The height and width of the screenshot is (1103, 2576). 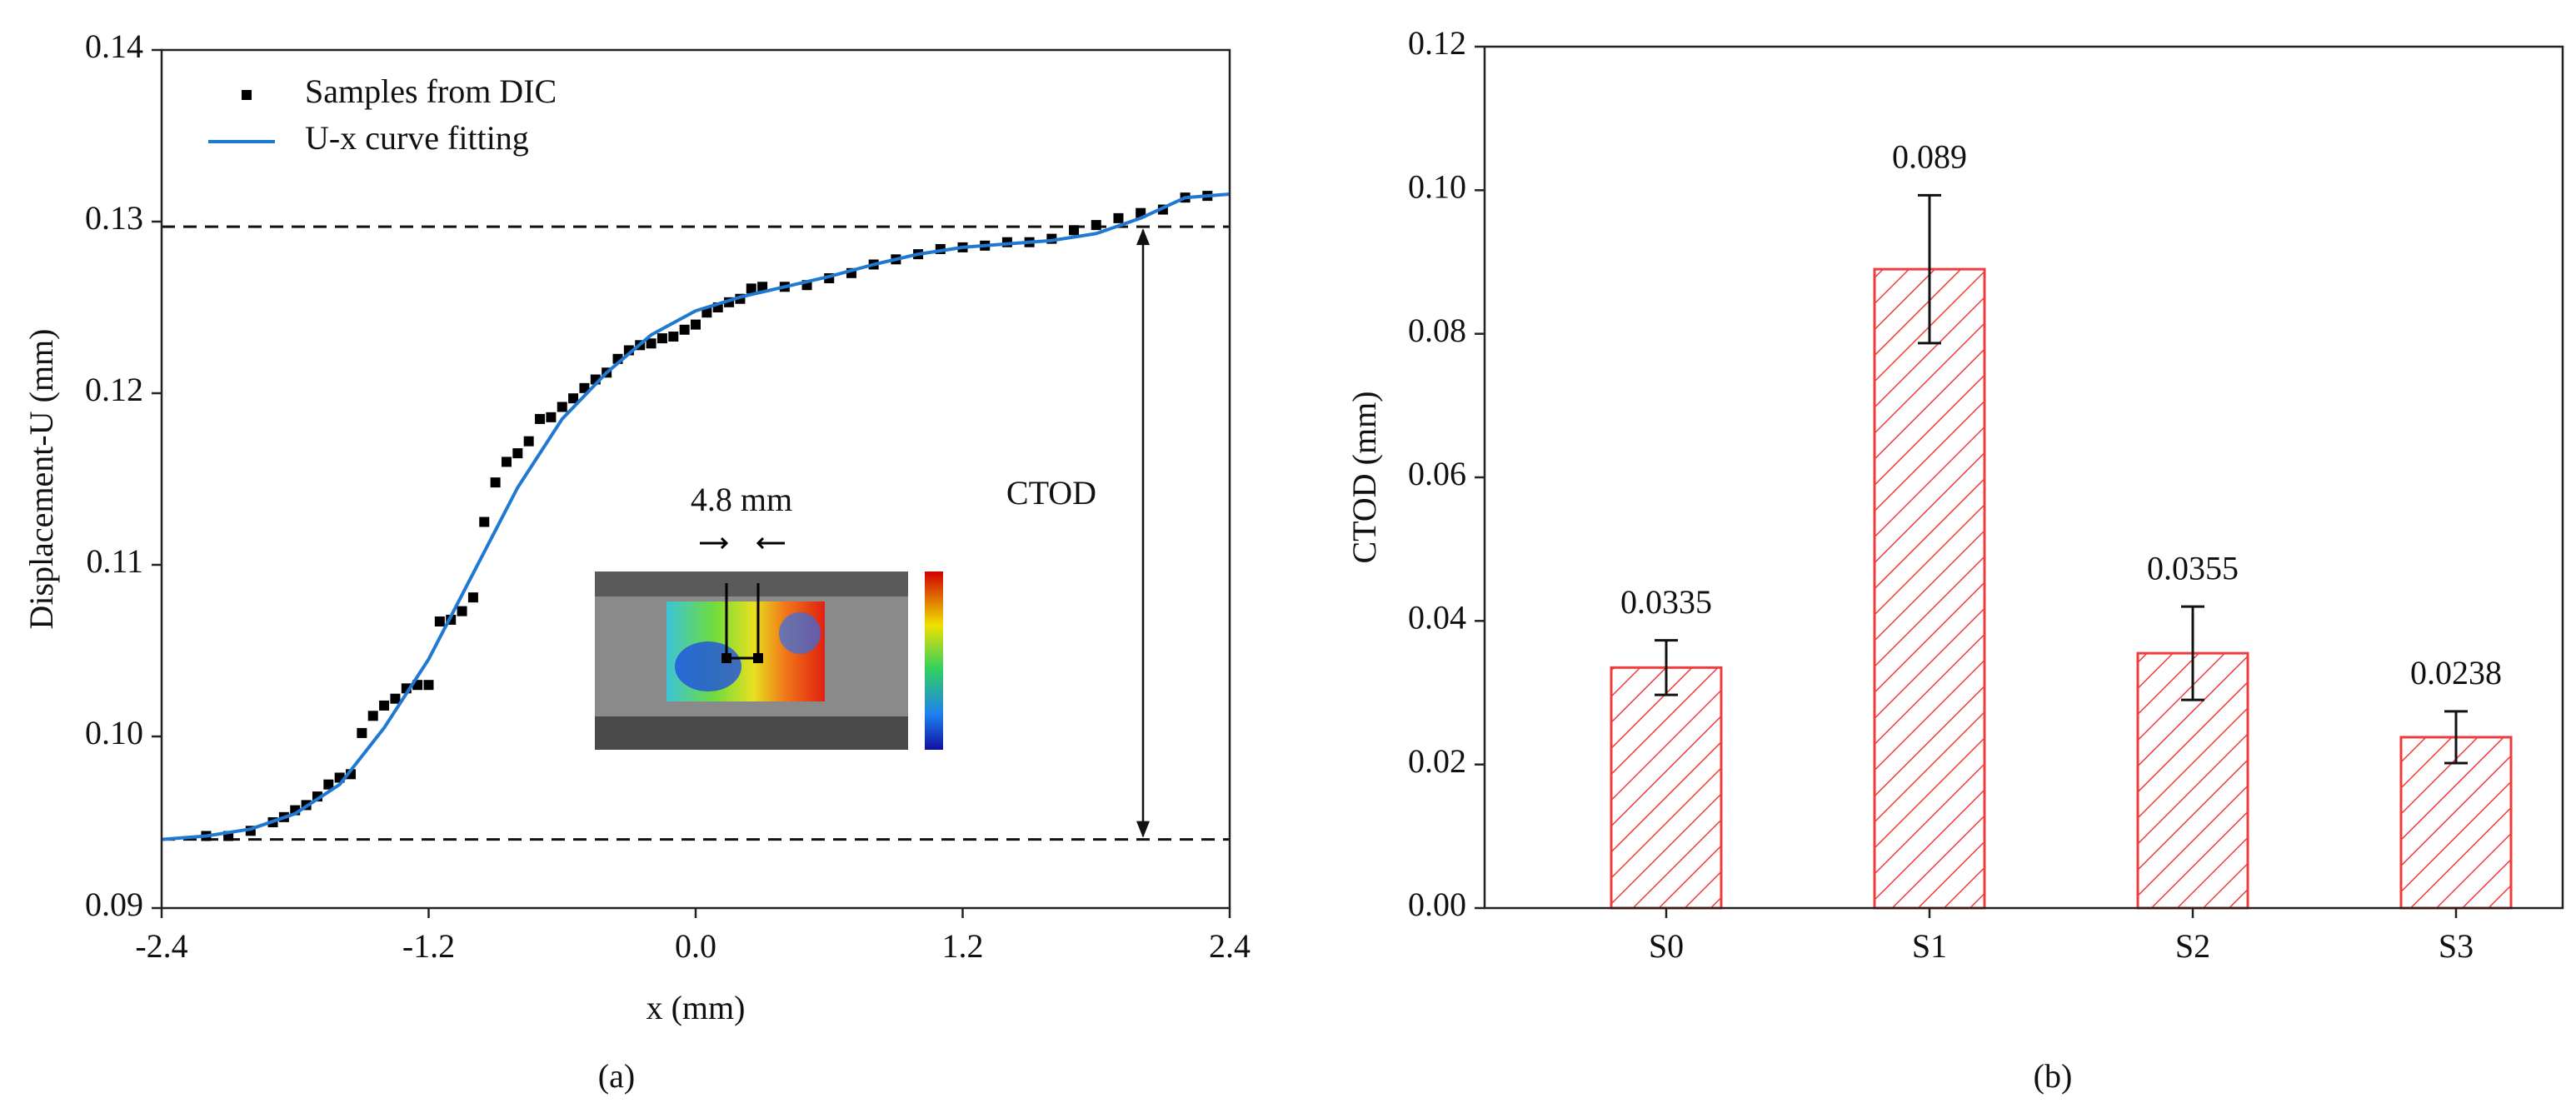 What do you see at coordinates (2456, 672) in the screenshot?
I see `value-label: 0.0238` at bounding box center [2456, 672].